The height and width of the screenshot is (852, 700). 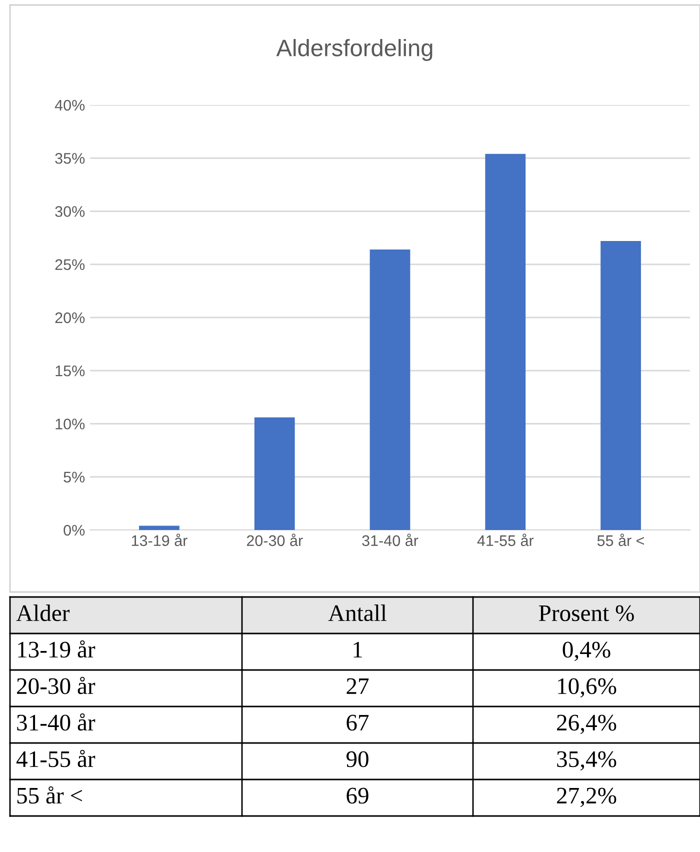 I want to click on y-tick-label: 20%, so click(x=70, y=318).